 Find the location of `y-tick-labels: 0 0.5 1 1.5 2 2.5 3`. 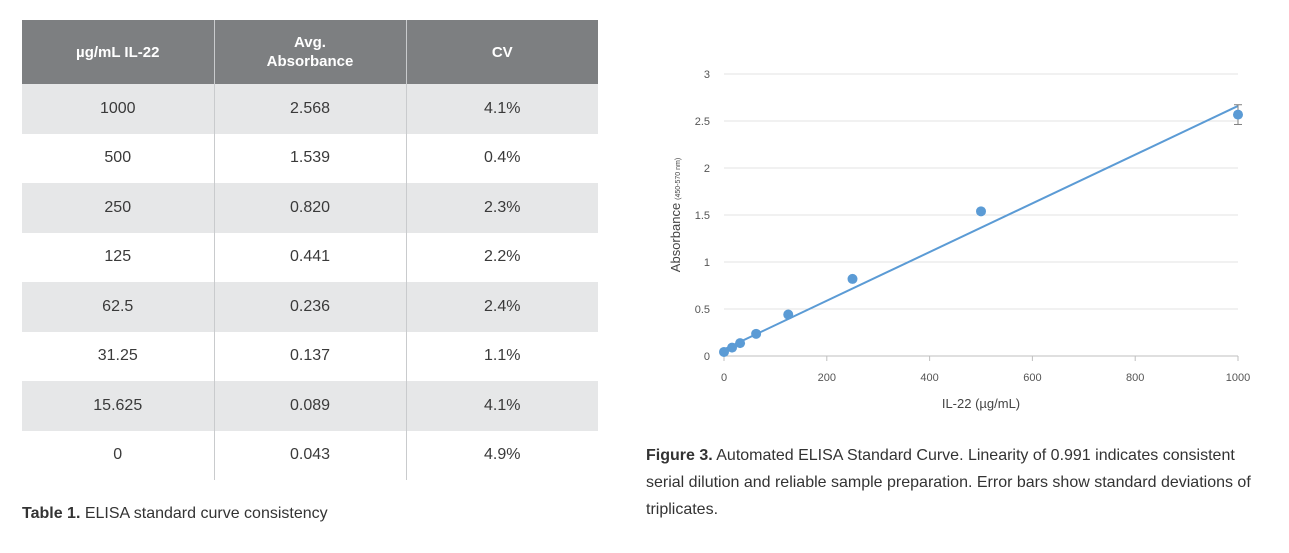

y-tick-labels: 0 0.5 1 1.5 2 2.5 3 is located at coordinates (702, 216).